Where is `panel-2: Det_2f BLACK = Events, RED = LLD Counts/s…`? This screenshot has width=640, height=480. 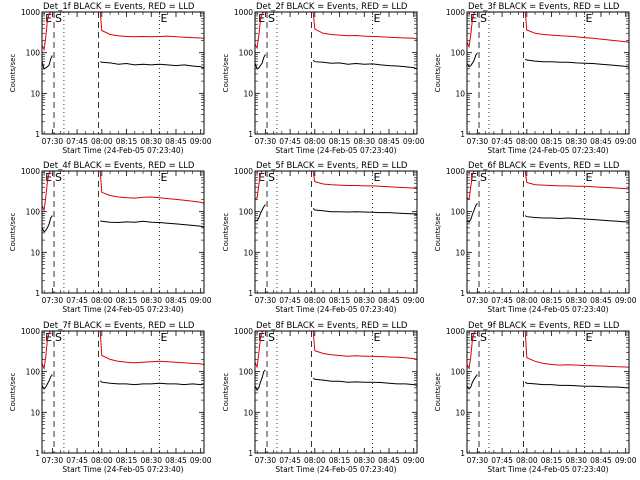
panel-2: Det_2f BLACK = Events, RED = LLD Counts/s… is located at coordinates (323, 78).